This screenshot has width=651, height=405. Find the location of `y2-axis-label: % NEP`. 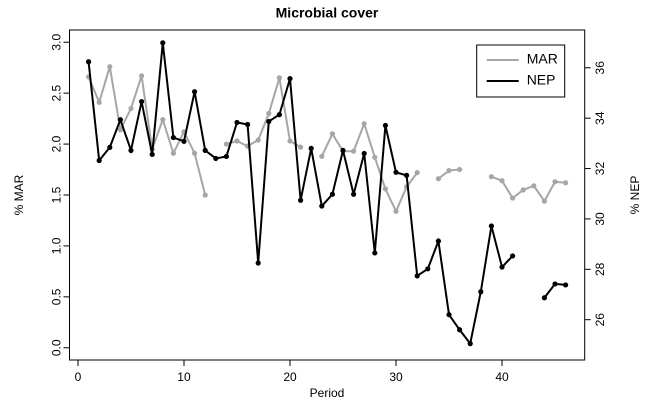

y2-axis-label: % NEP is located at coordinates (635, 195).